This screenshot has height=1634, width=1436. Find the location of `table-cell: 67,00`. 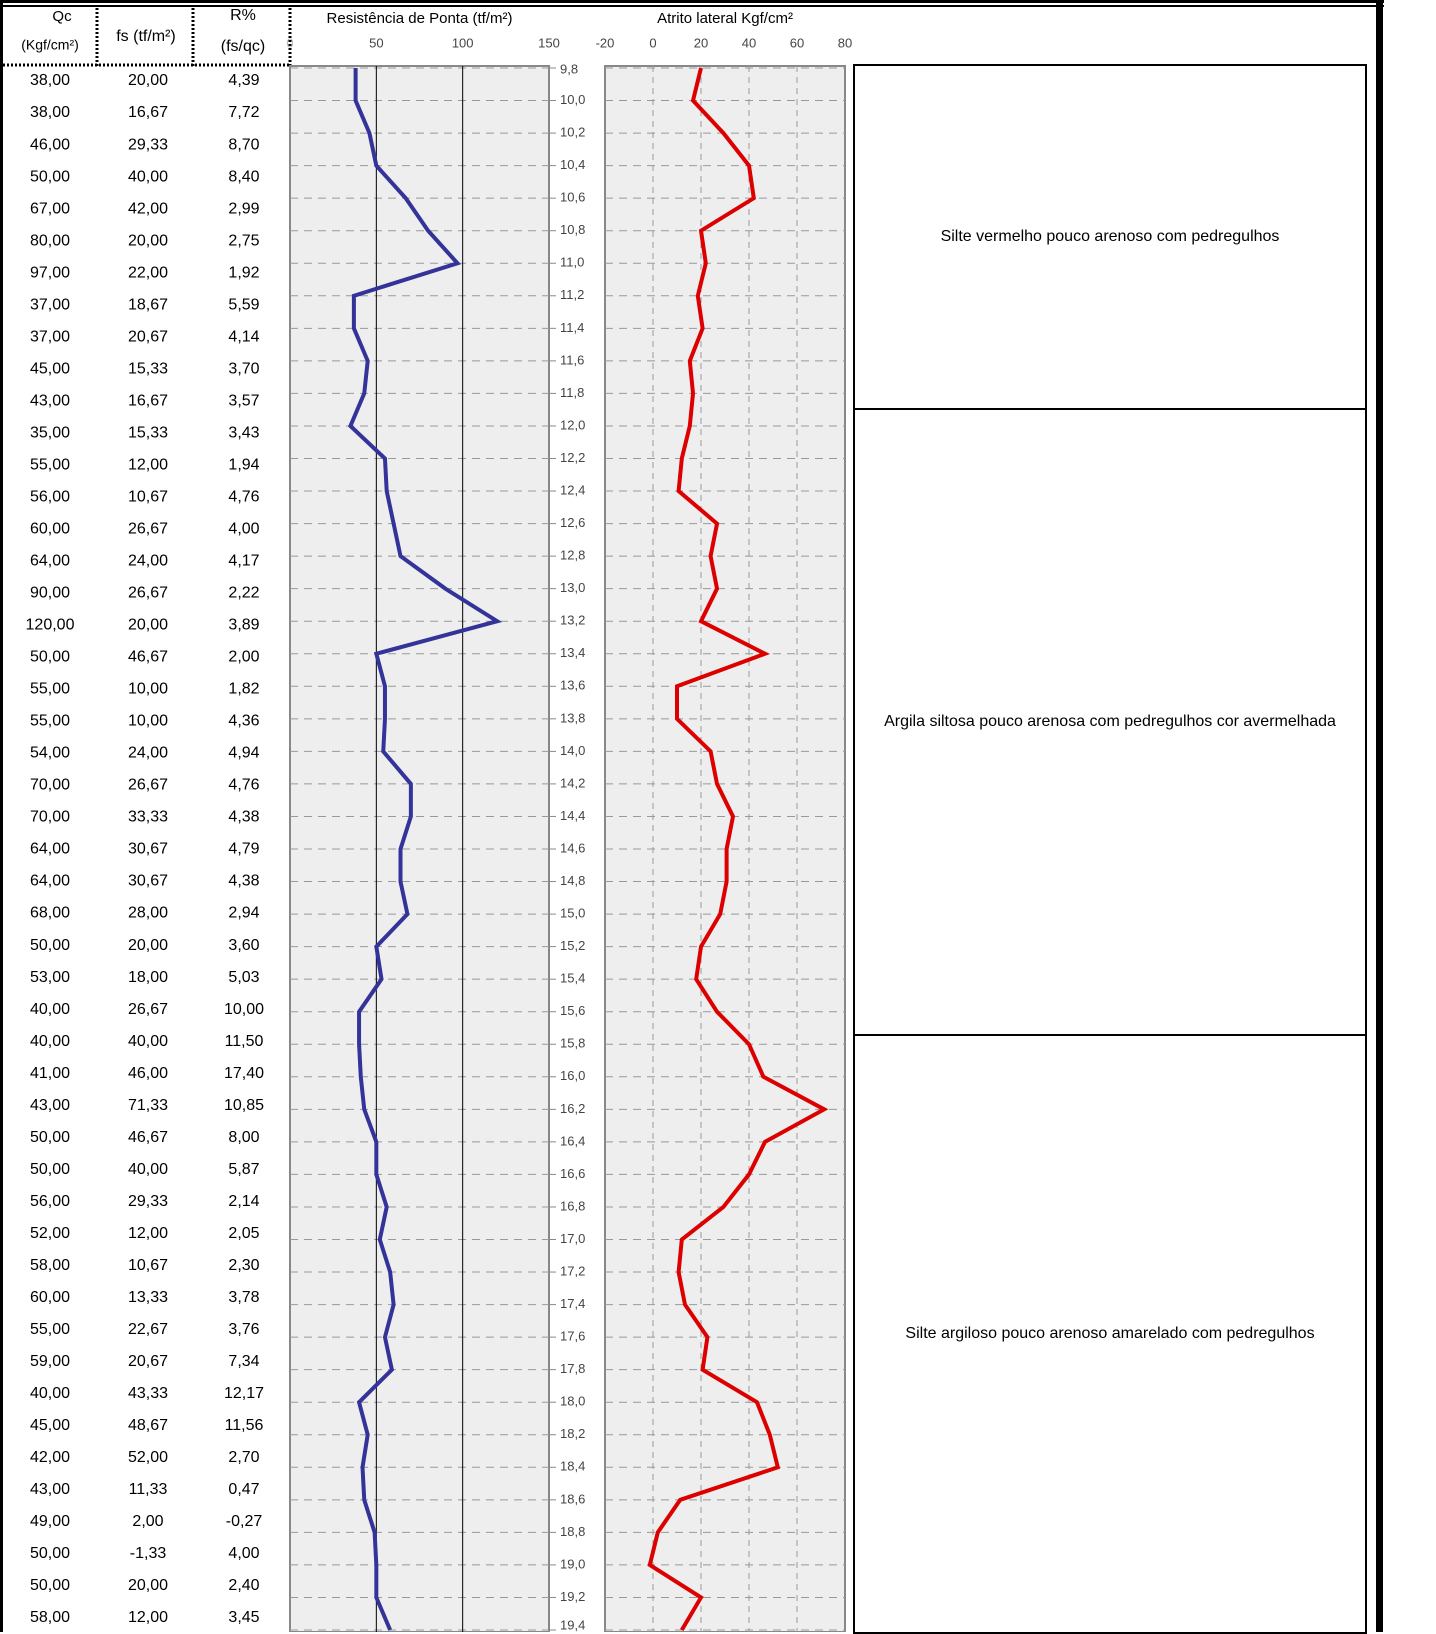

table-cell: 67,00 is located at coordinates (50, 208).